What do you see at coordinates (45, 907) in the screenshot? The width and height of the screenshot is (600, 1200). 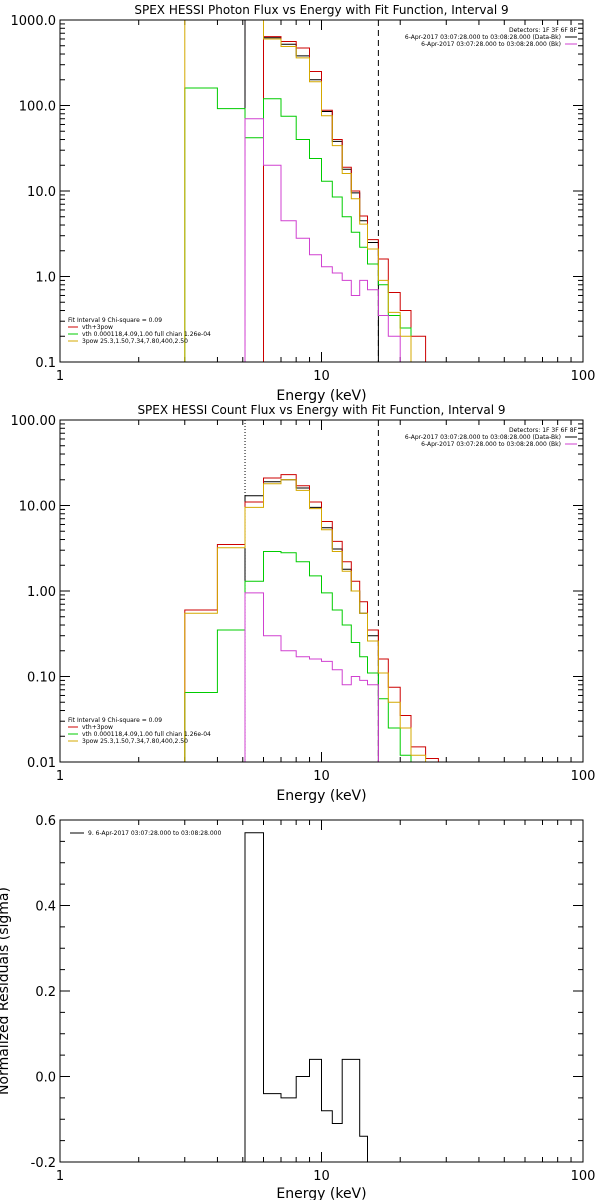 I see `panel3-ytick-label: 0.4` at bounding box center [45, 907].